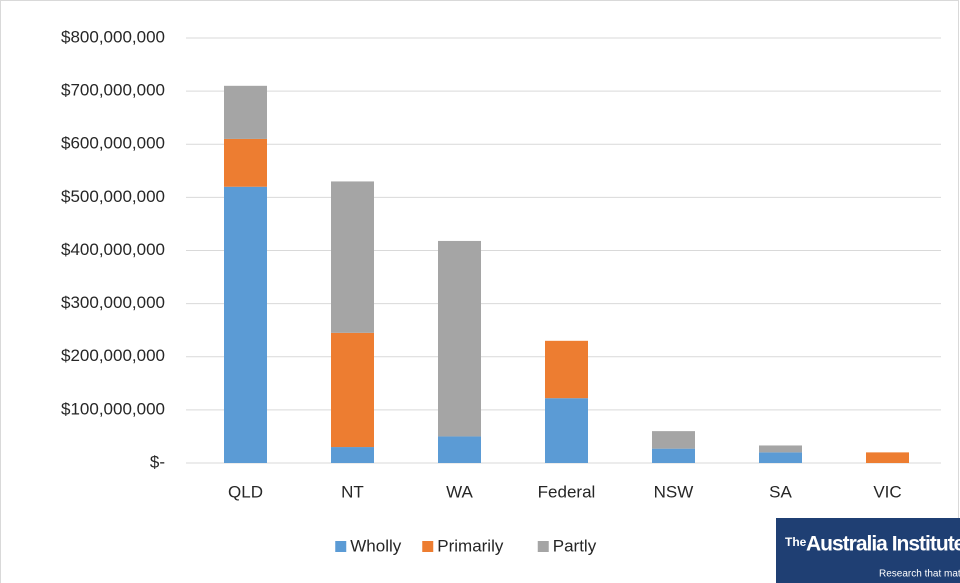 This screenshot has height=583, width=960. I want to click on y-tick-label: $600,000,000, so click(113, 143).